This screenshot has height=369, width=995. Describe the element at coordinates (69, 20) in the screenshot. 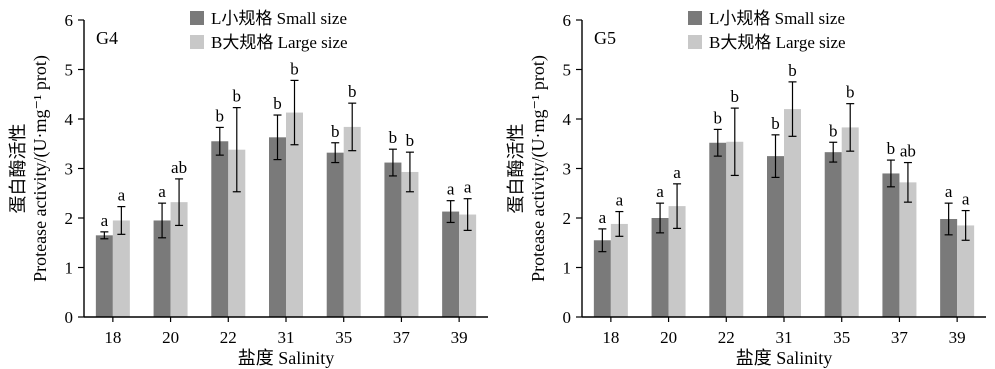

I see `y-tick-label: 6` at that location.